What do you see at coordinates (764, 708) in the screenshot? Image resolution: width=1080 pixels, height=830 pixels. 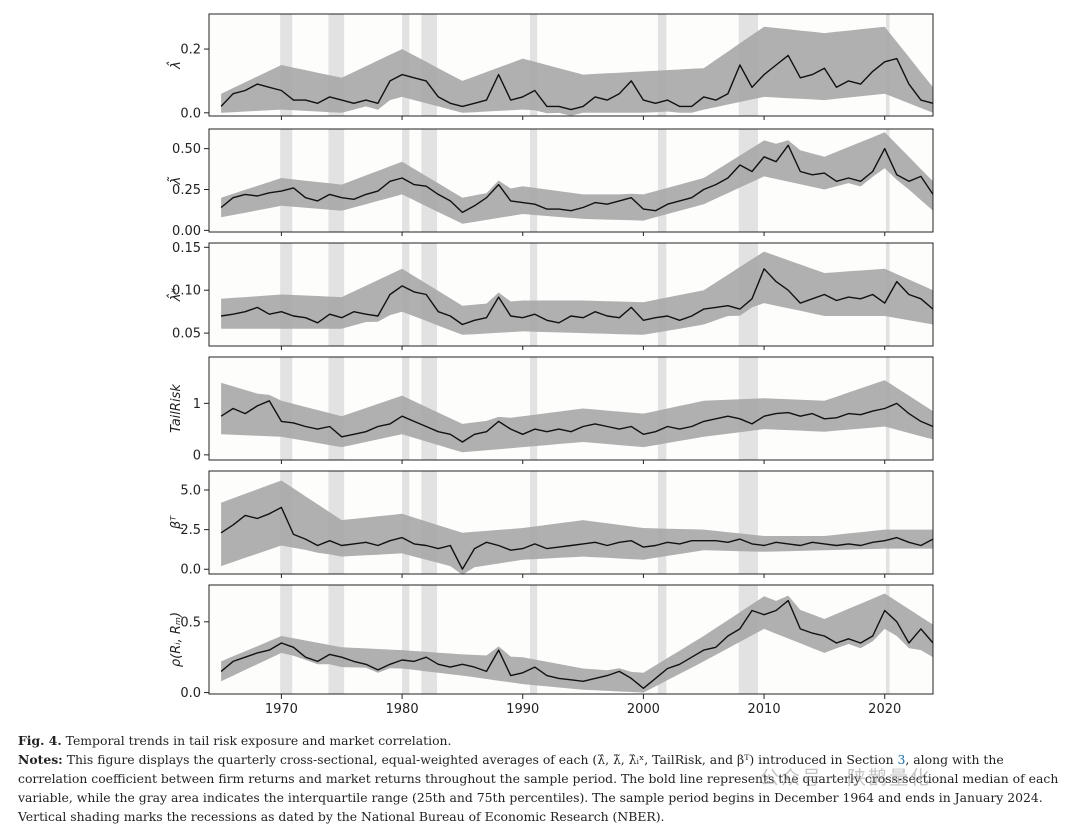 I see `x-tick-label: 2010` at bounding box center [764, 708].